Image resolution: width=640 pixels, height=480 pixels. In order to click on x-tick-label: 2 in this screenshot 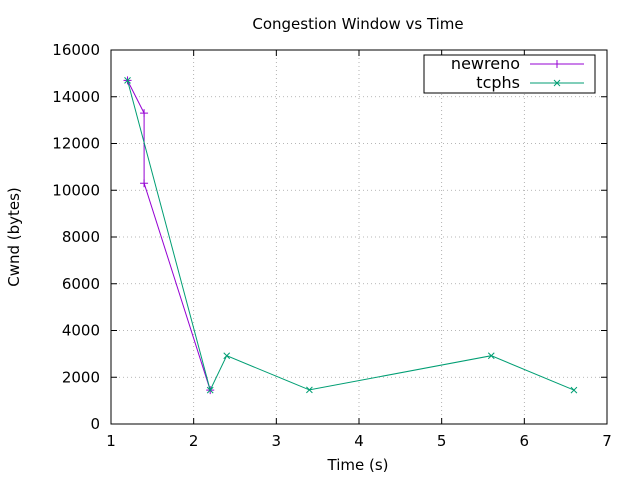, I will do `click(194, 441)`.